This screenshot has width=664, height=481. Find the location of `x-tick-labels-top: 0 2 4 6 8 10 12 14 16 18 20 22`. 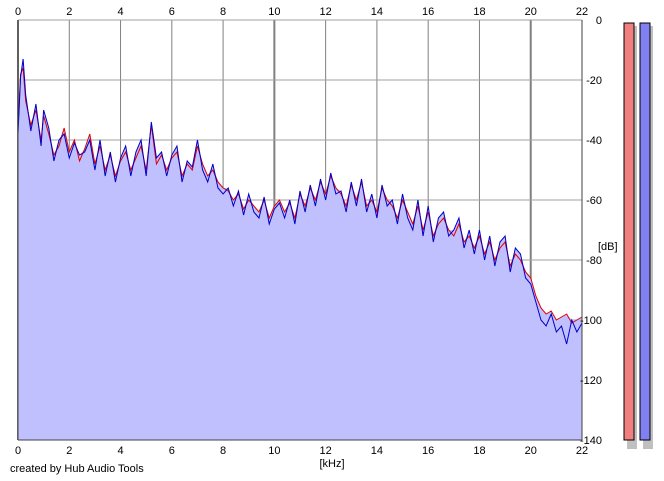

x-tick-labels-top: 0 2 4 6 8 10 12 14 16 18 20 22 is located at coordinates (301, 12).